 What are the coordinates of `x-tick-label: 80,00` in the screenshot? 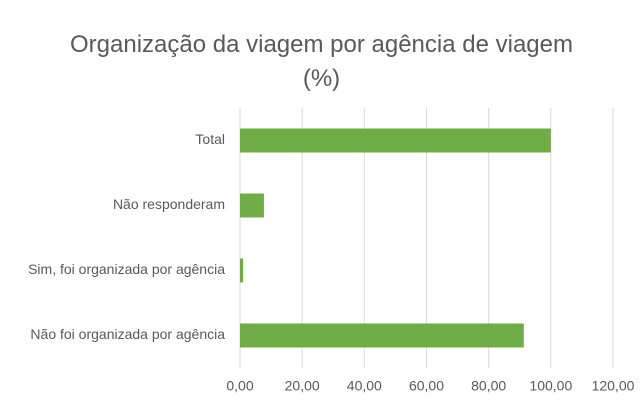 It's located at (488, 386).